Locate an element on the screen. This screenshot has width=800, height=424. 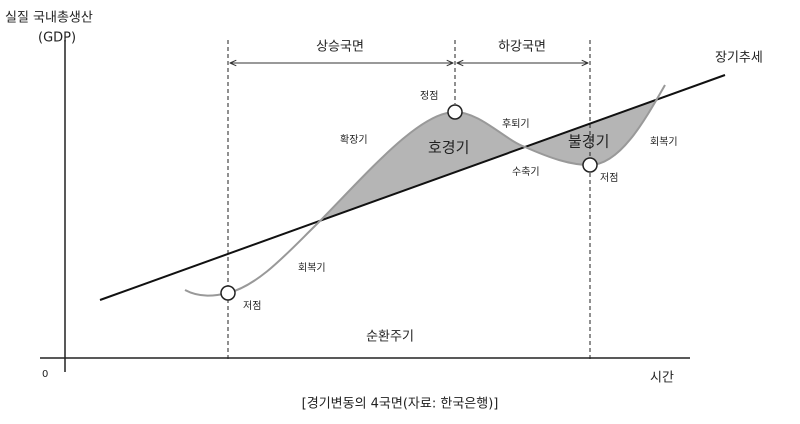
cycle-label: 순환주기 is located at coordinates (390, 337).